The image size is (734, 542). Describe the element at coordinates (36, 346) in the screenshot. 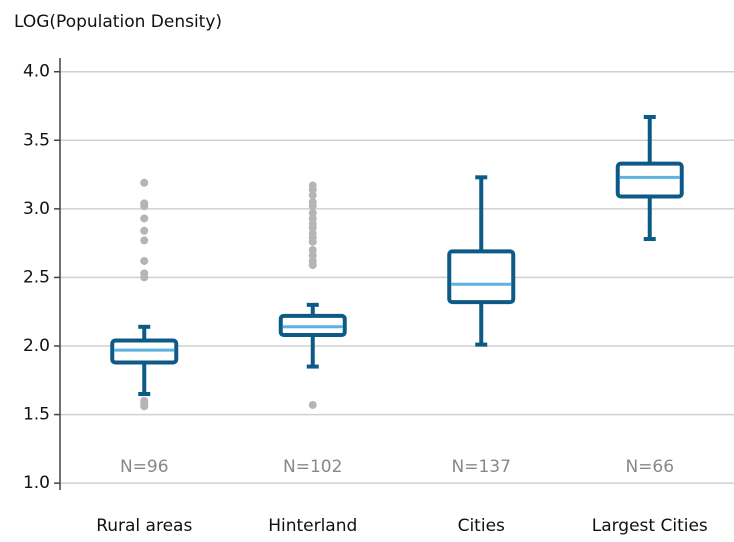

I see `y-tick-label: 2.0` at that location.